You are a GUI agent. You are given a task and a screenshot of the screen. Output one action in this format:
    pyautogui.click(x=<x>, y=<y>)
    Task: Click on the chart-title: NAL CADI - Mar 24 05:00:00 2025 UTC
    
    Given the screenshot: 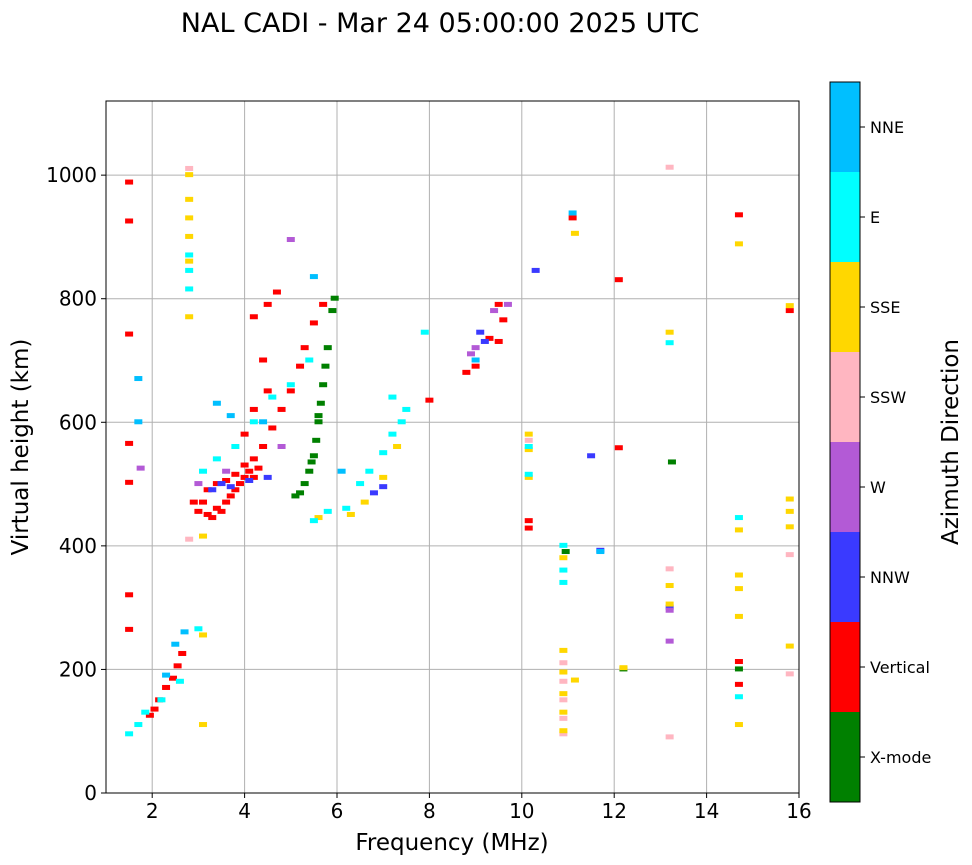 What is the action you would take?
    pyautogui.click(x=440, y=23)
    